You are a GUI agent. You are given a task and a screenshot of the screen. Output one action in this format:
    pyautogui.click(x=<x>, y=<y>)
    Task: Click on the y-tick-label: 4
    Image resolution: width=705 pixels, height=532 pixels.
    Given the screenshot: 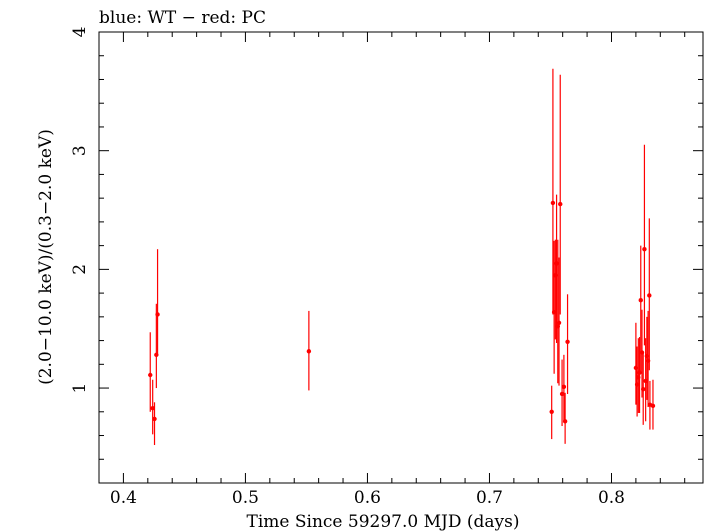 What is the action you would take?
    pyautogui.click(x=80, y=32)
    